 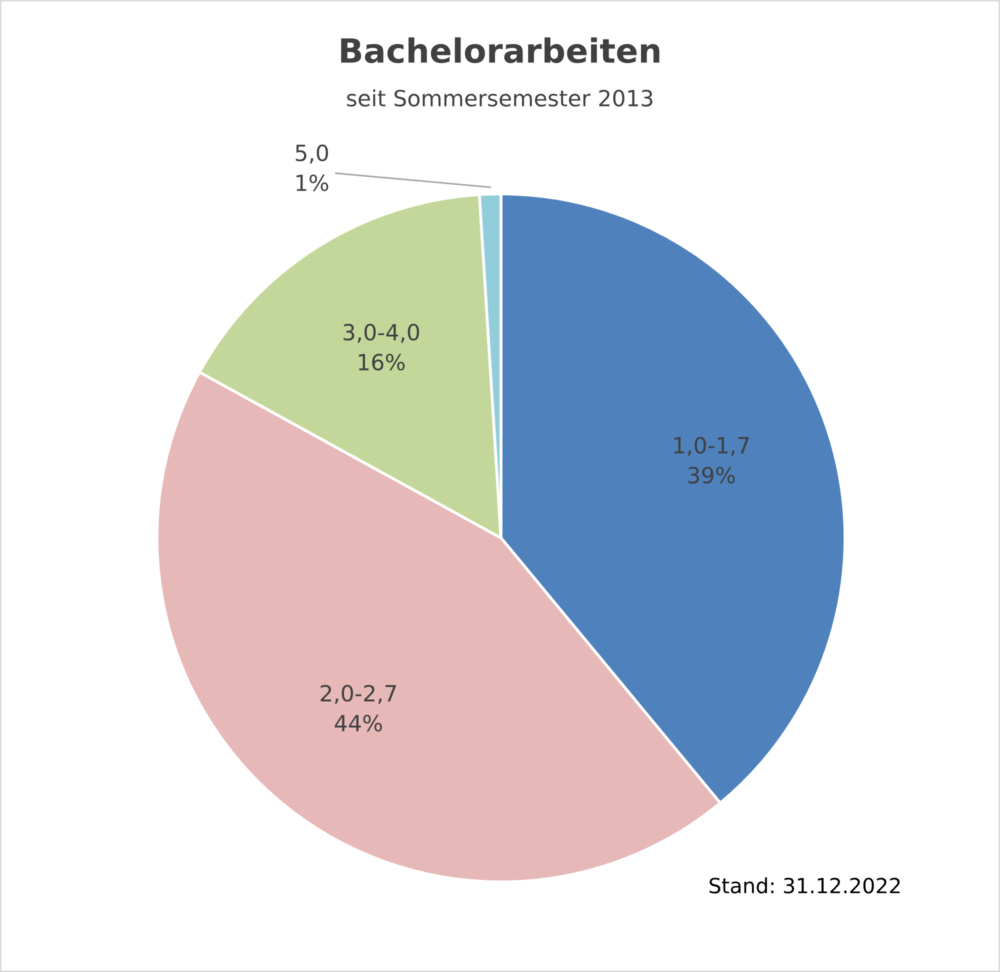 What do you see at coordinates (312, 183) in the screenshot?
I see `data-label: 1%` at bounding box center [312, 183].